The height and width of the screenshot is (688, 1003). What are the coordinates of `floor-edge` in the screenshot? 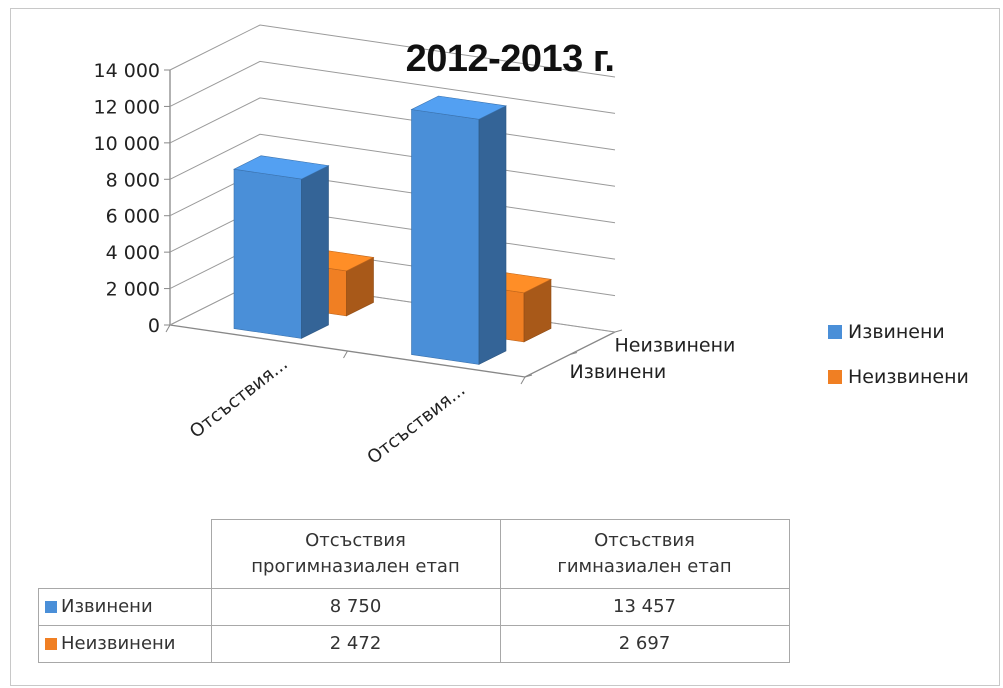 It's located at (392, 351).